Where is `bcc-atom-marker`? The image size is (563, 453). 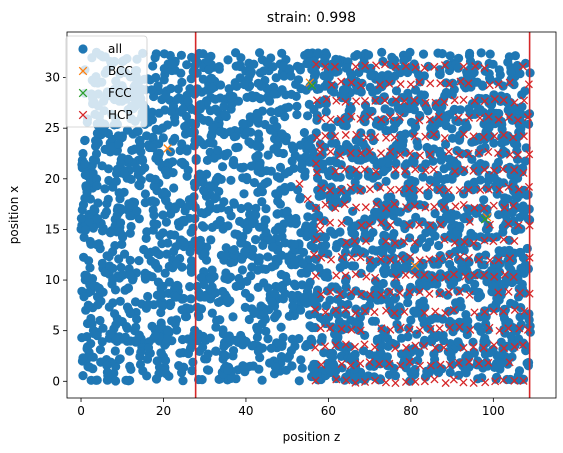 bcc-atom-marker is located at coordinates (415, 266).